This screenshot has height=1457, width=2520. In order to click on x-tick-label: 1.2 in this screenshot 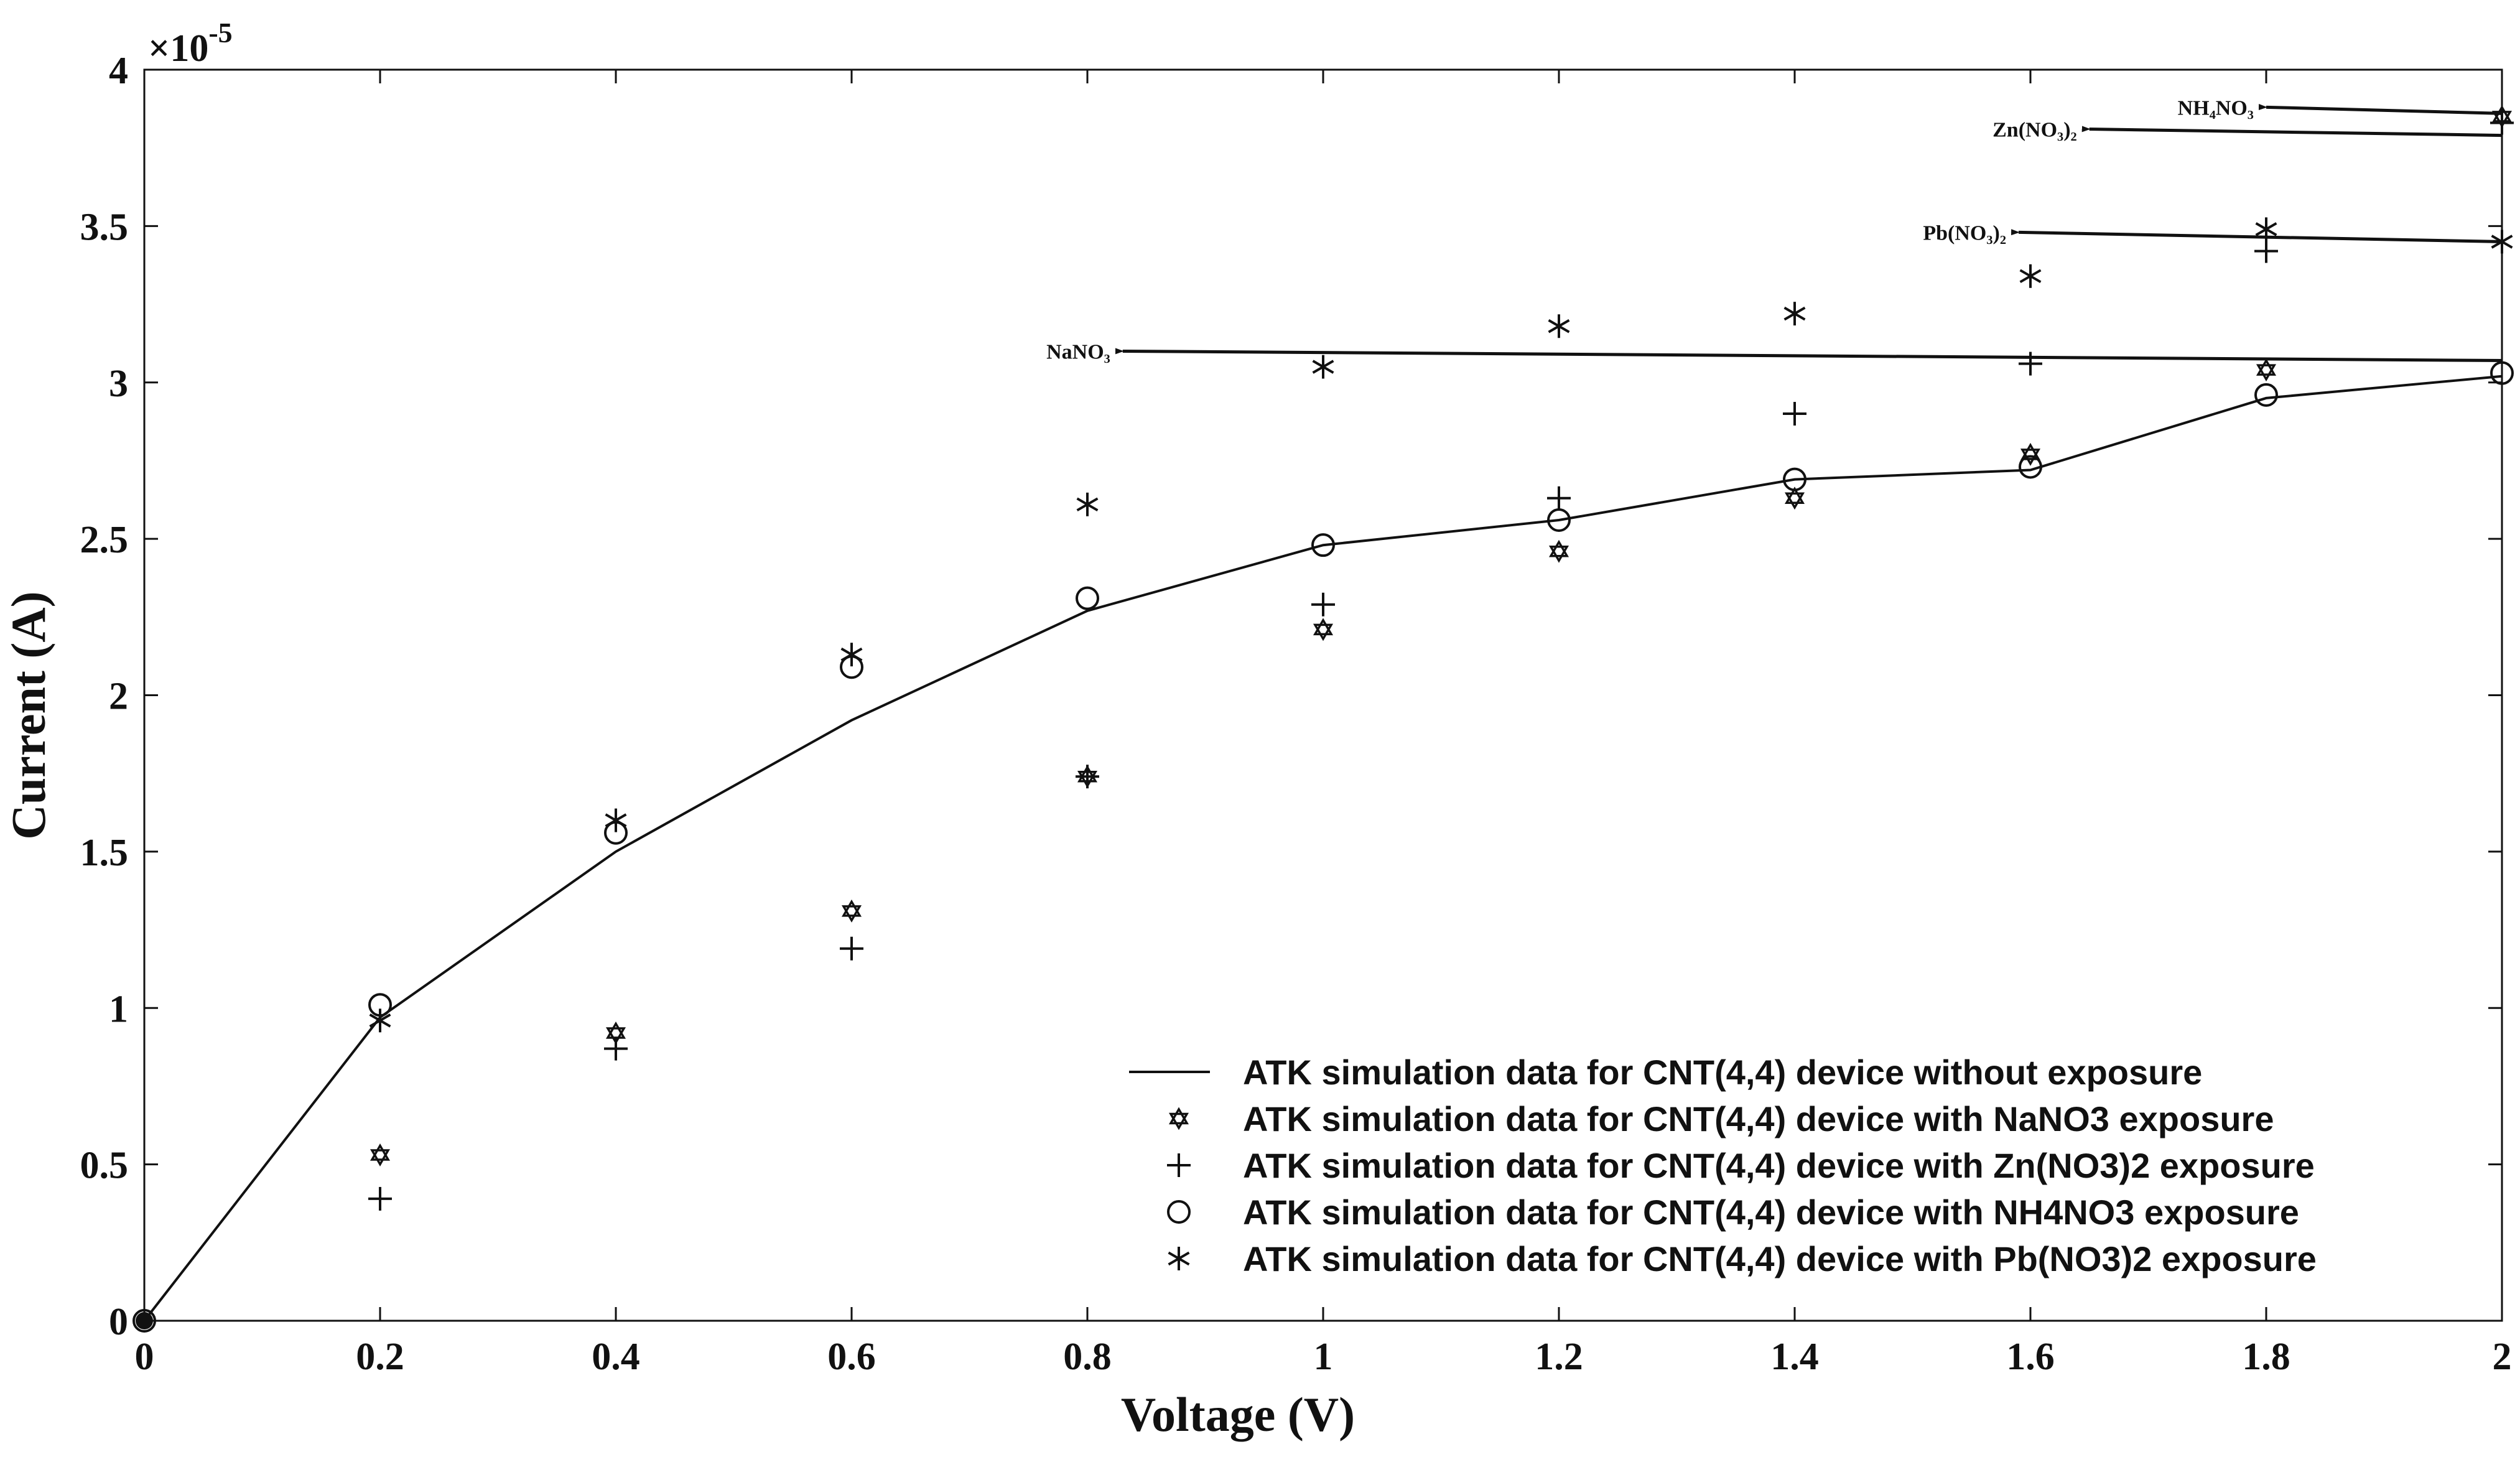, I will do `click(1559, 1357)`.